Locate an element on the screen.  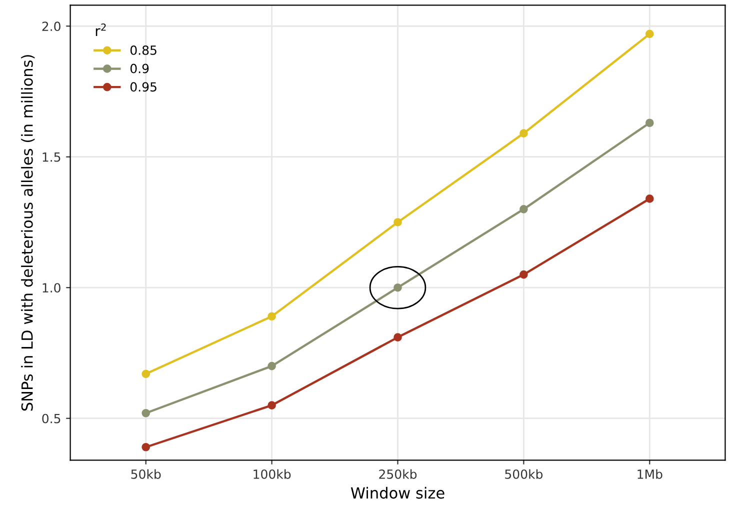
legend-label: 0.85 is located at coordinates (143, 50).